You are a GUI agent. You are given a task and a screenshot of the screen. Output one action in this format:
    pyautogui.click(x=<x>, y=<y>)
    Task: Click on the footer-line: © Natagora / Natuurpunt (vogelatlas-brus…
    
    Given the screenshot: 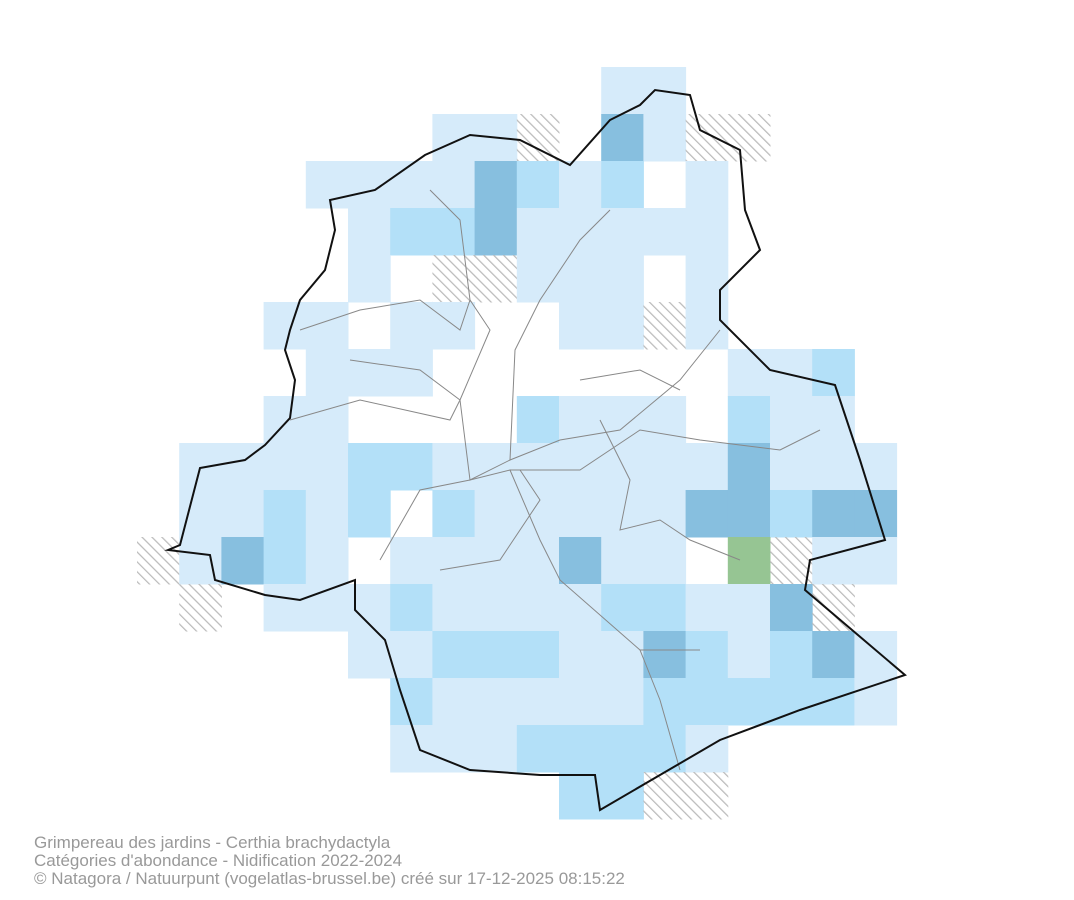 What is the action you would take?
    pyautogui.click(x=329, y=878)
    